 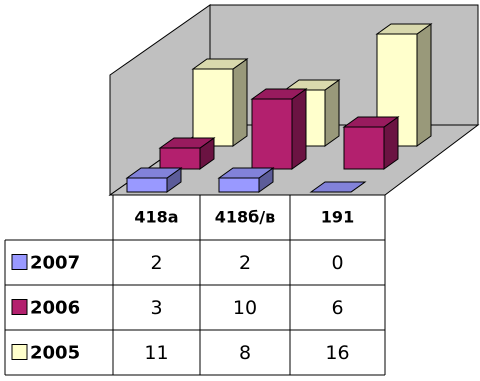 What do you see at coordinates (245, 353) in the screenshot?
I see `value-label: 8` at bounding box center [245, 353].